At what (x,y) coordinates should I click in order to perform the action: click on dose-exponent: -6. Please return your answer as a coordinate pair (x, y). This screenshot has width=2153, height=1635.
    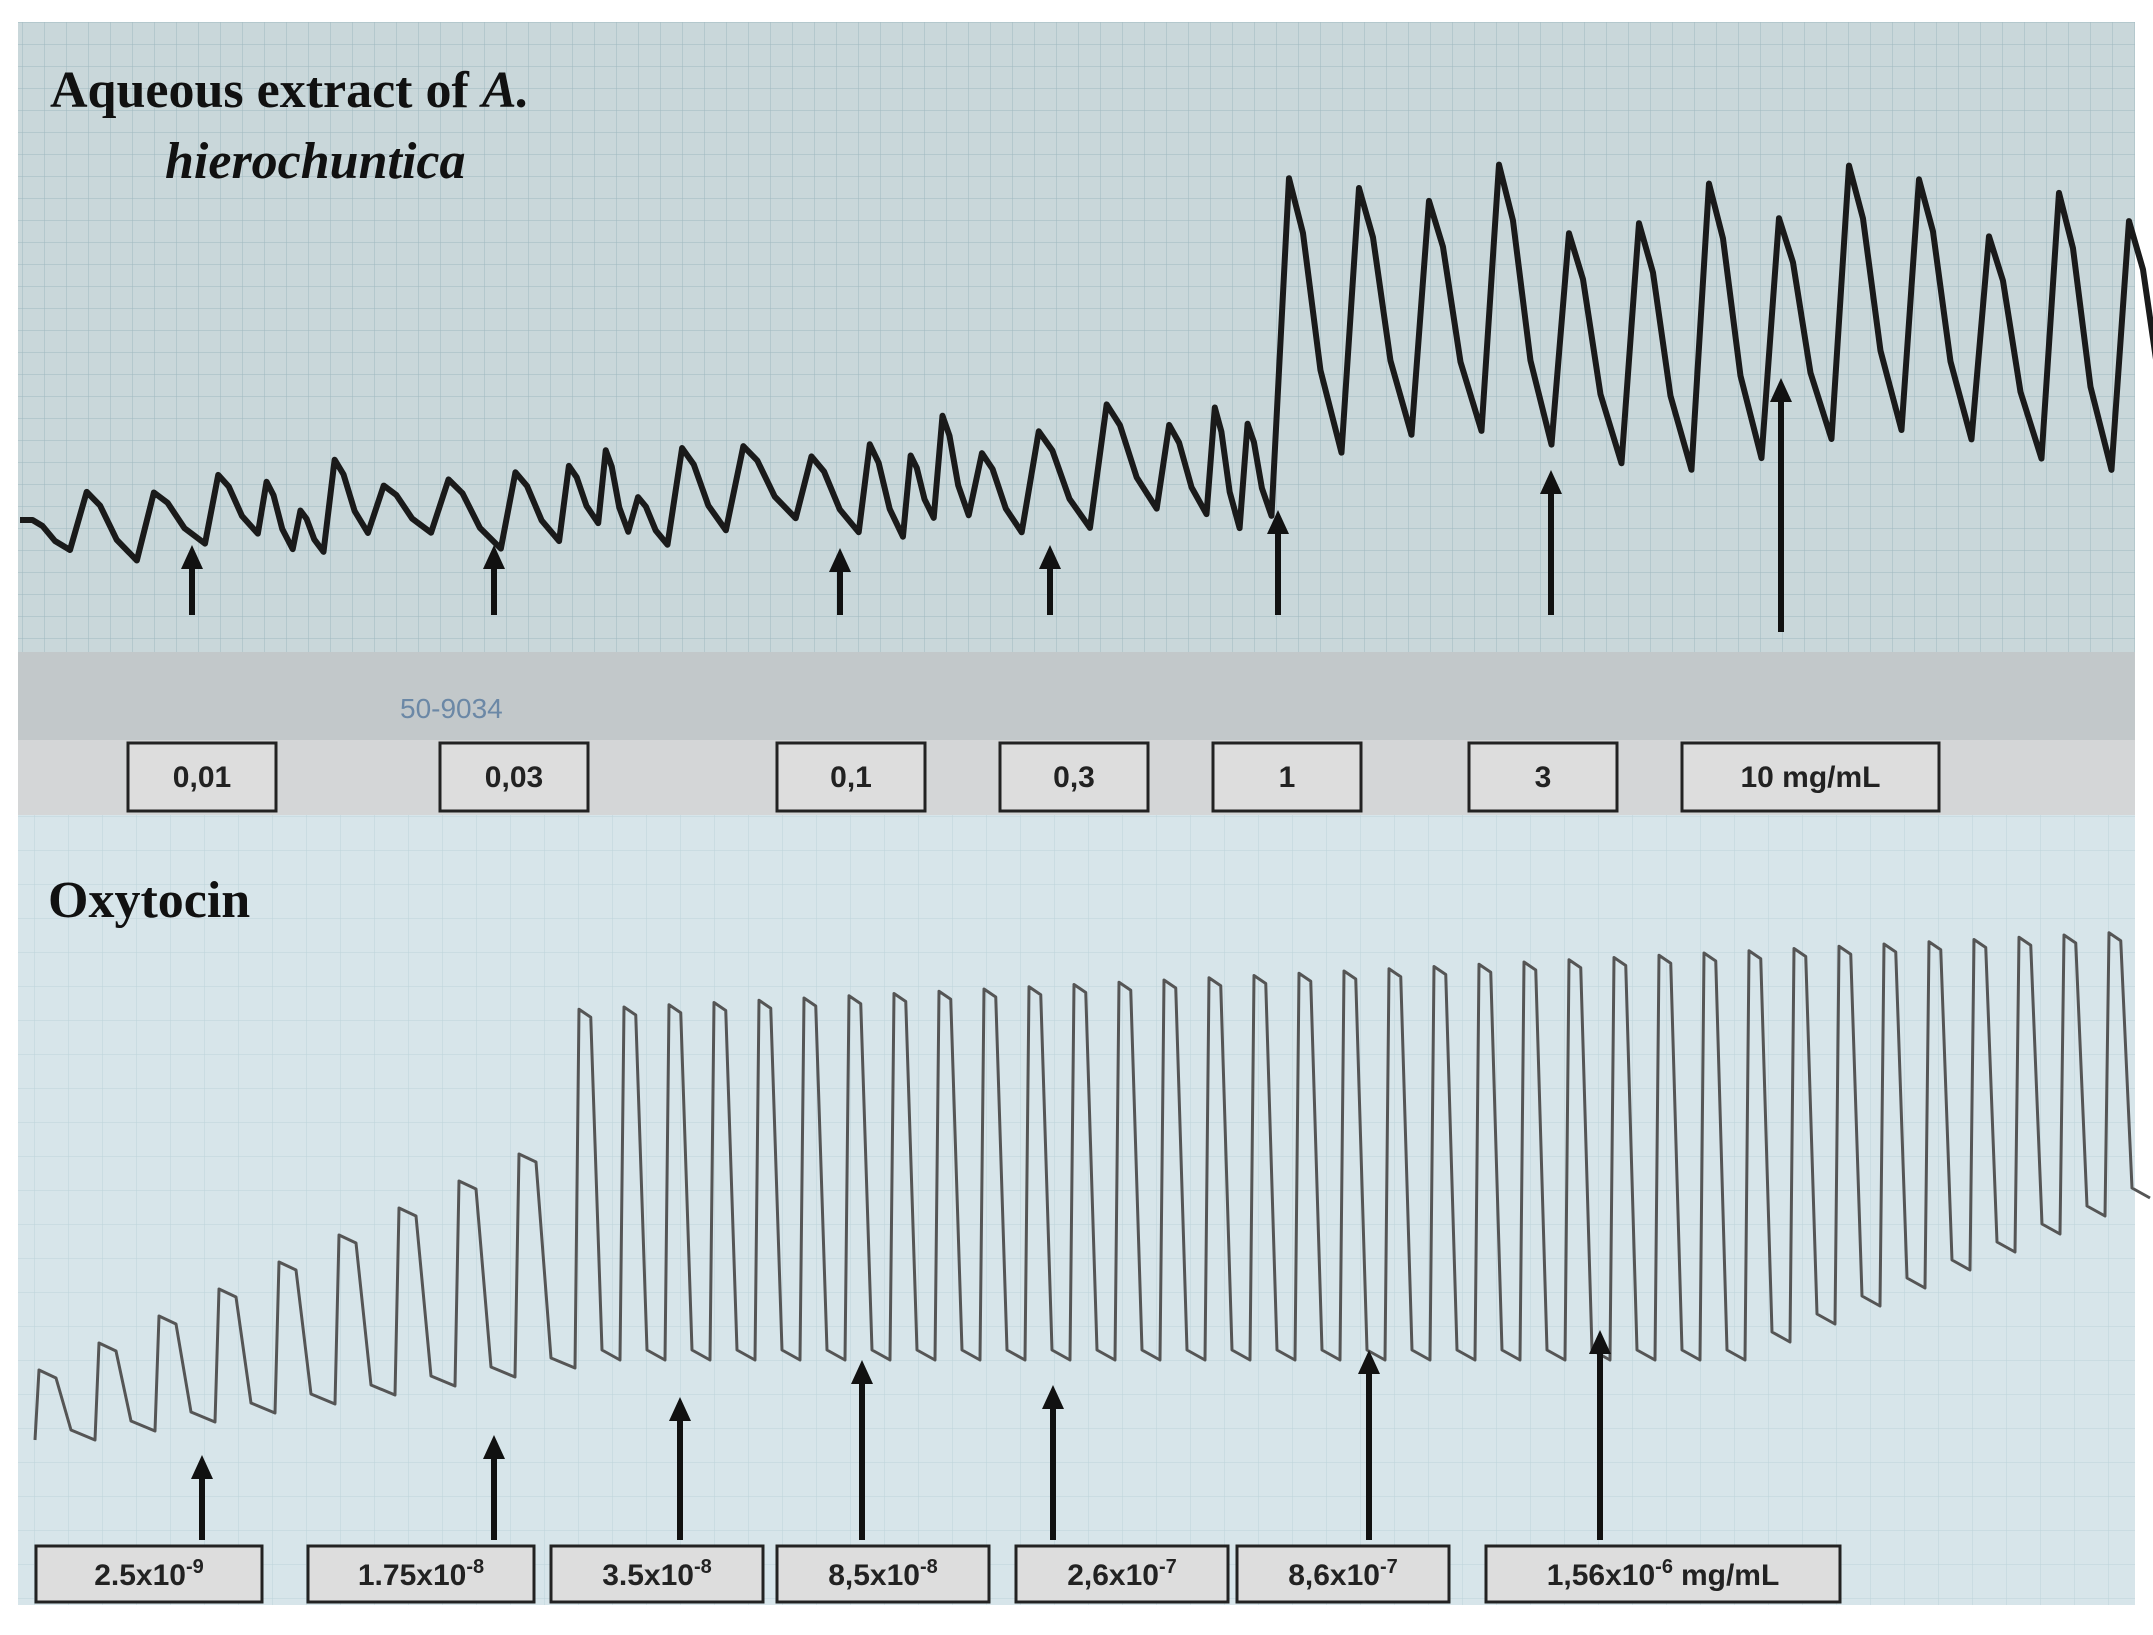
    Looking at the image, I should click on (1664, 1567).